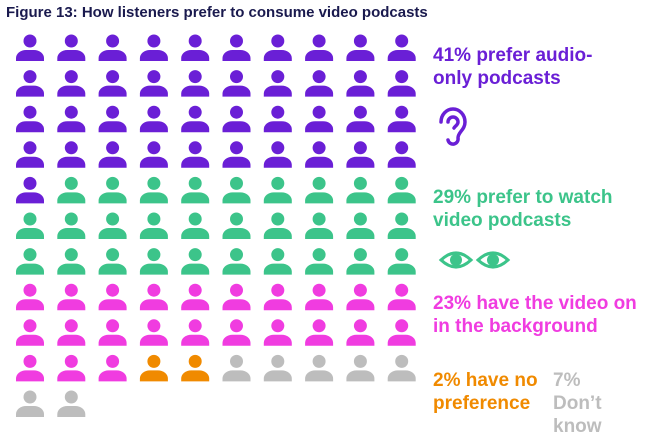  What do you see at coordinates (474, 260) in the screenshot?
I see `eyes-icon` at bounding box center [474, 260].